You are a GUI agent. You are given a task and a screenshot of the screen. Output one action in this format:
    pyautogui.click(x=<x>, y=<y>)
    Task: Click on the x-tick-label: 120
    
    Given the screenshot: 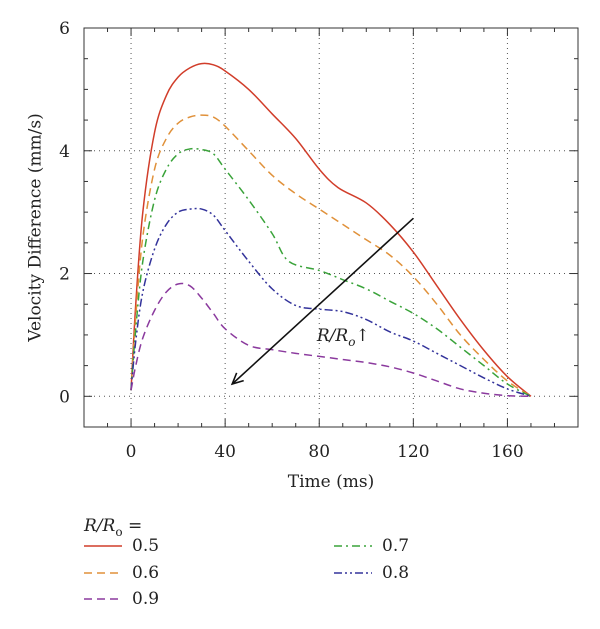 What is the action you would take?
    pyautogui.click(x=413, y=452)
    